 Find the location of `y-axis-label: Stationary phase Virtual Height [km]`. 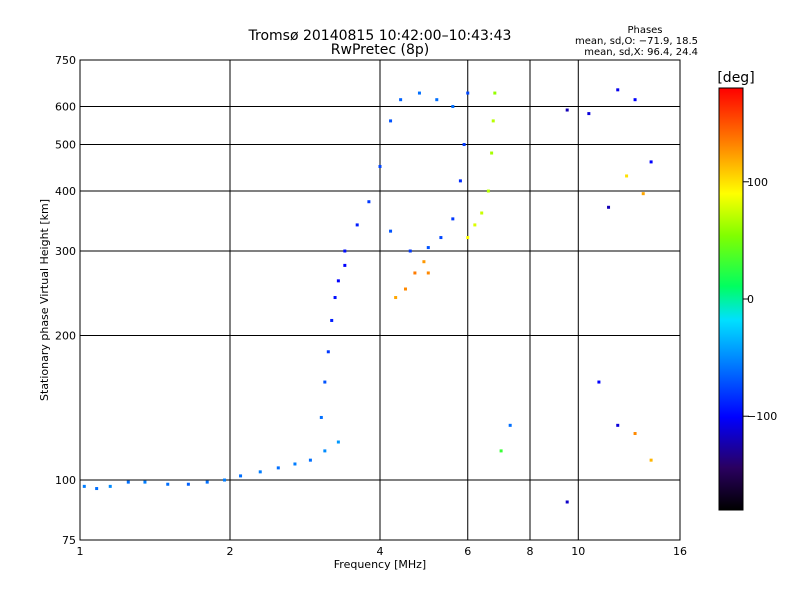

y-axis-label: Stationary phase Virtual Height [km] is located at coordinates (44, 300).